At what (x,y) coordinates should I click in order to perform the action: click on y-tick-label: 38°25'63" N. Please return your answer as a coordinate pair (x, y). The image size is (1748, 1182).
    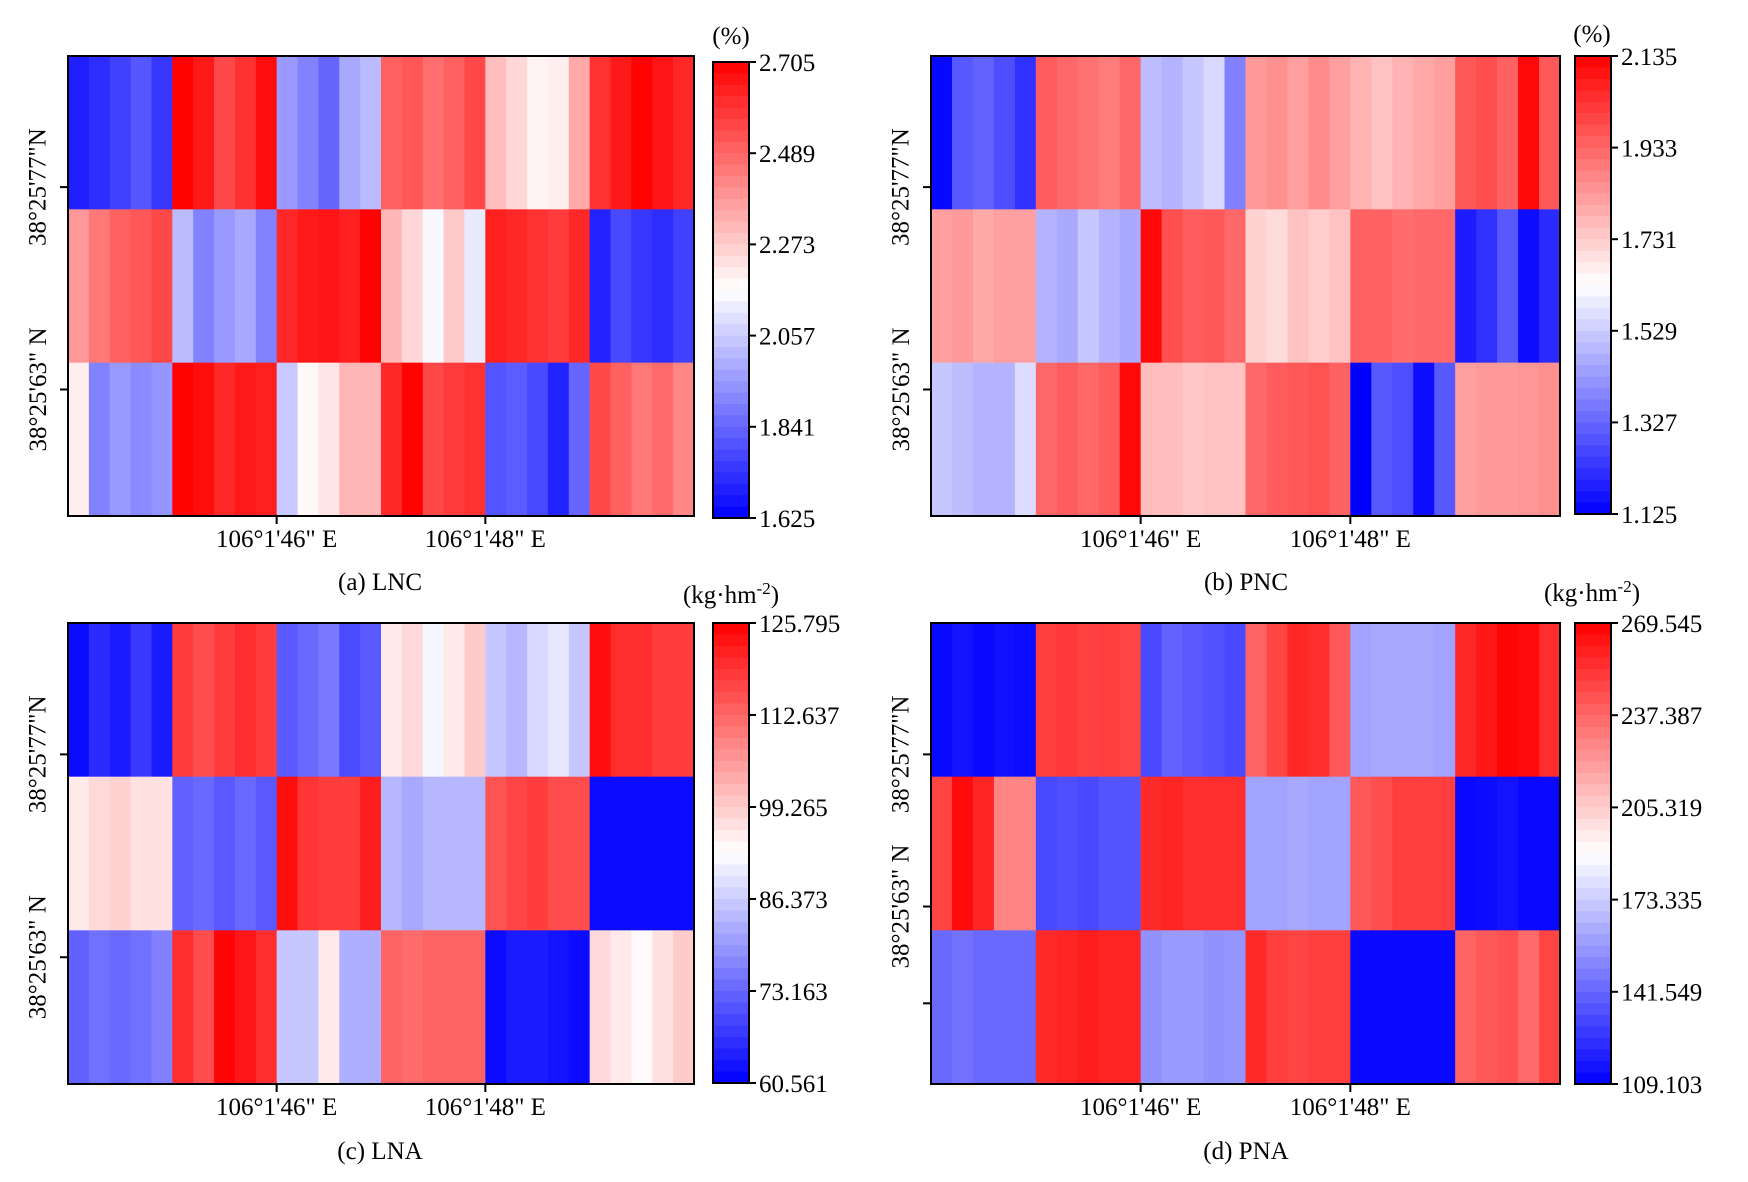
    Looking at the image, I should click on (901, 389).